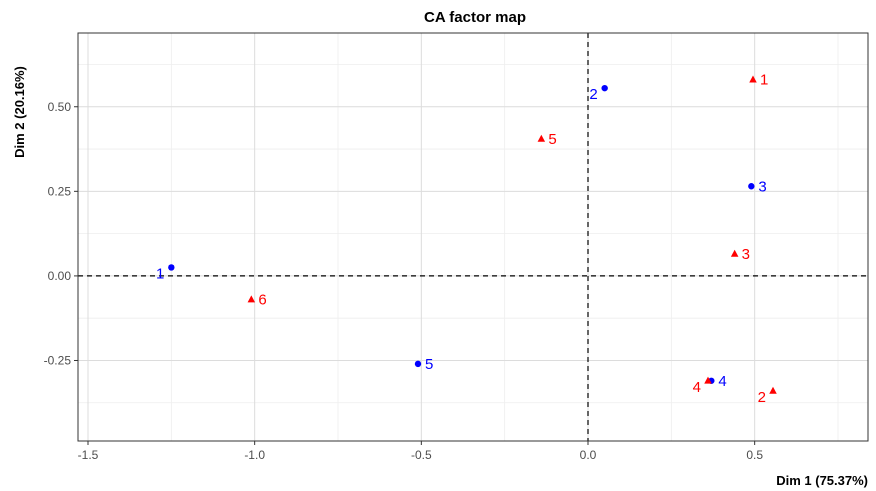 This screenshot has width=876, height=491. Describe the element at coordinates (429, 364) in the screenshot. I see `row-label-5: 5` at that location.